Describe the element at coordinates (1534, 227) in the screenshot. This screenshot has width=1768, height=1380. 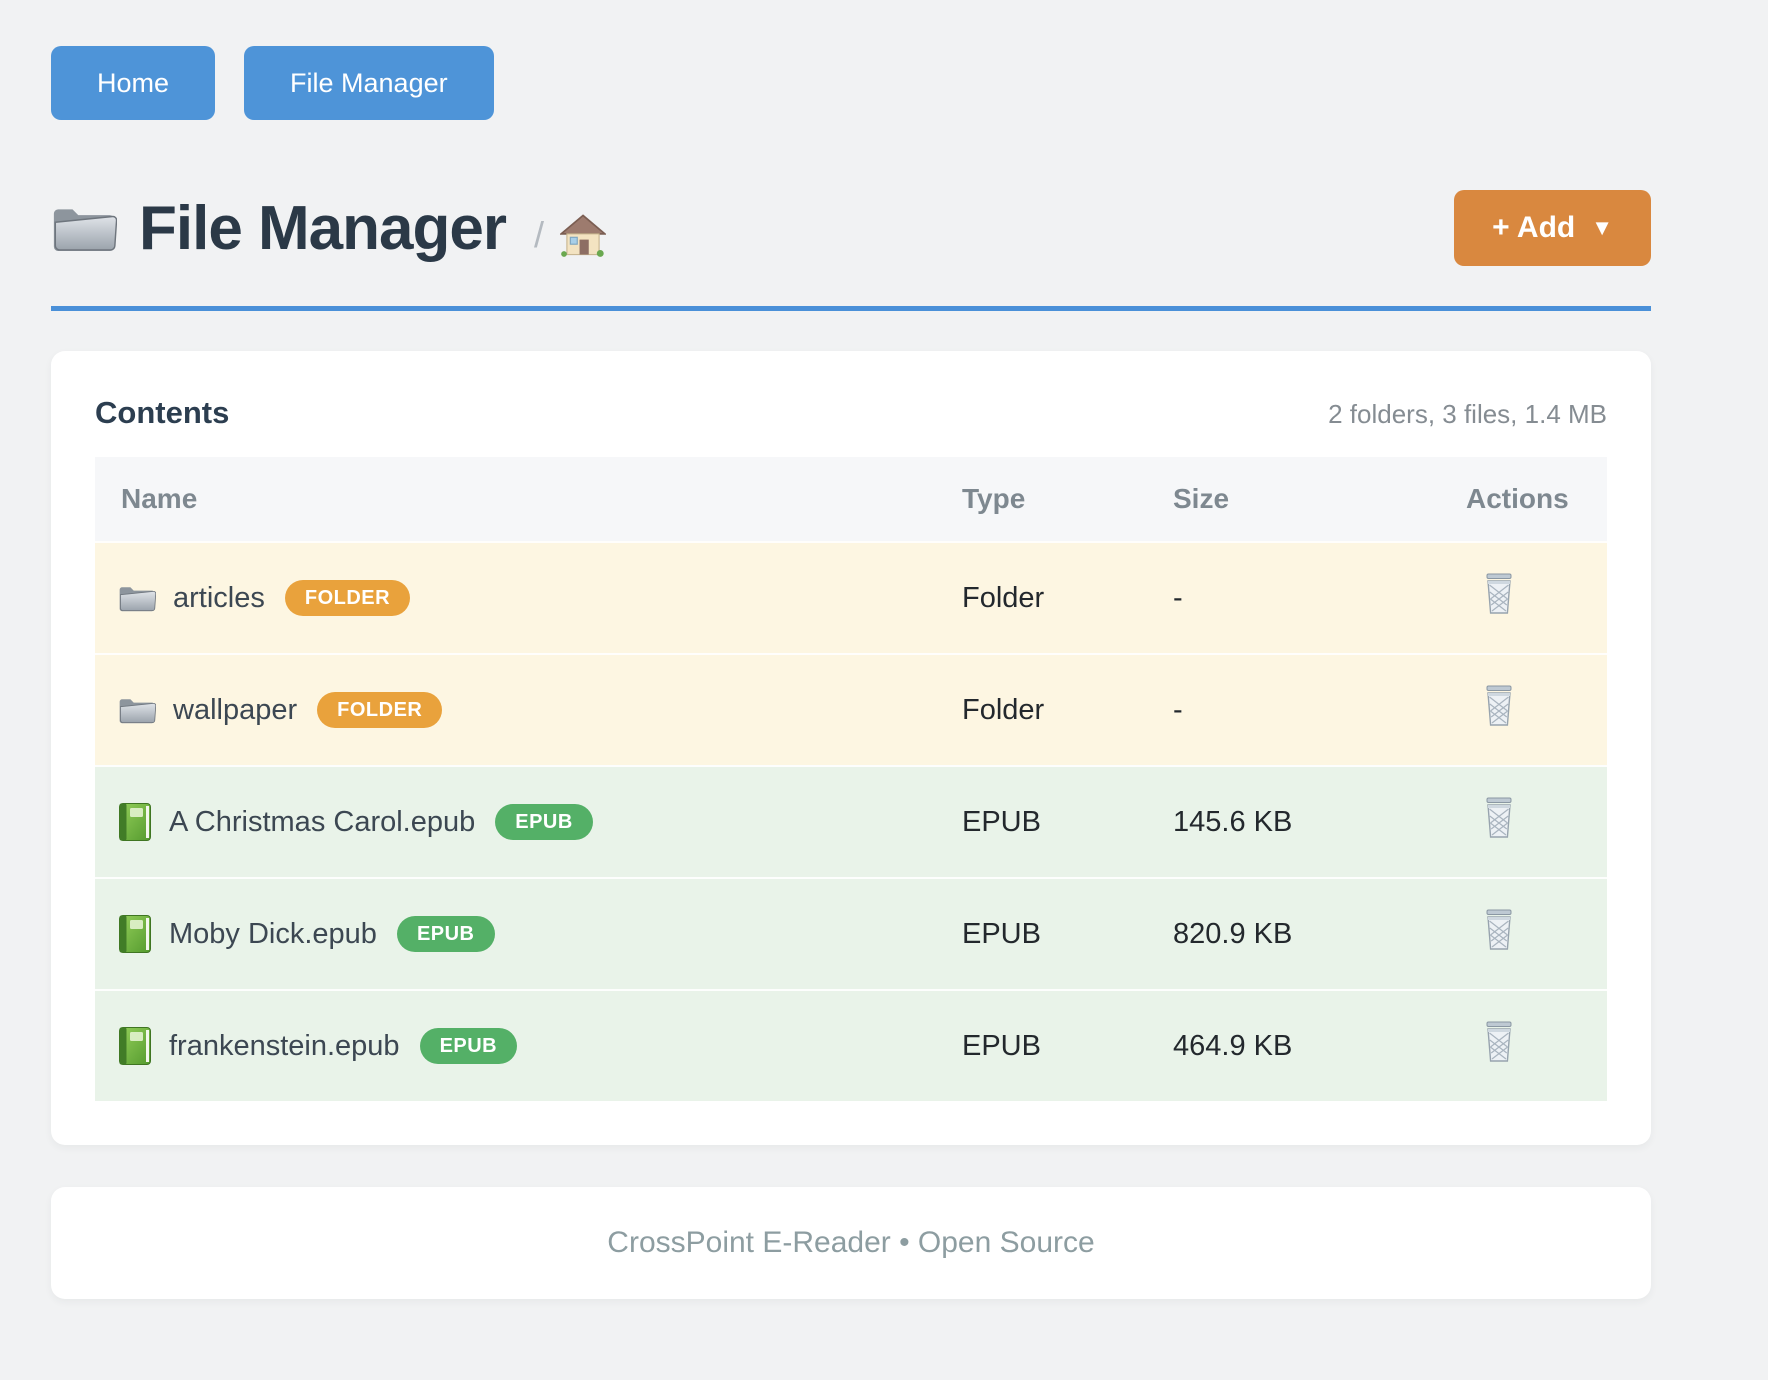
I see `add-button-label: + Add` at that location.